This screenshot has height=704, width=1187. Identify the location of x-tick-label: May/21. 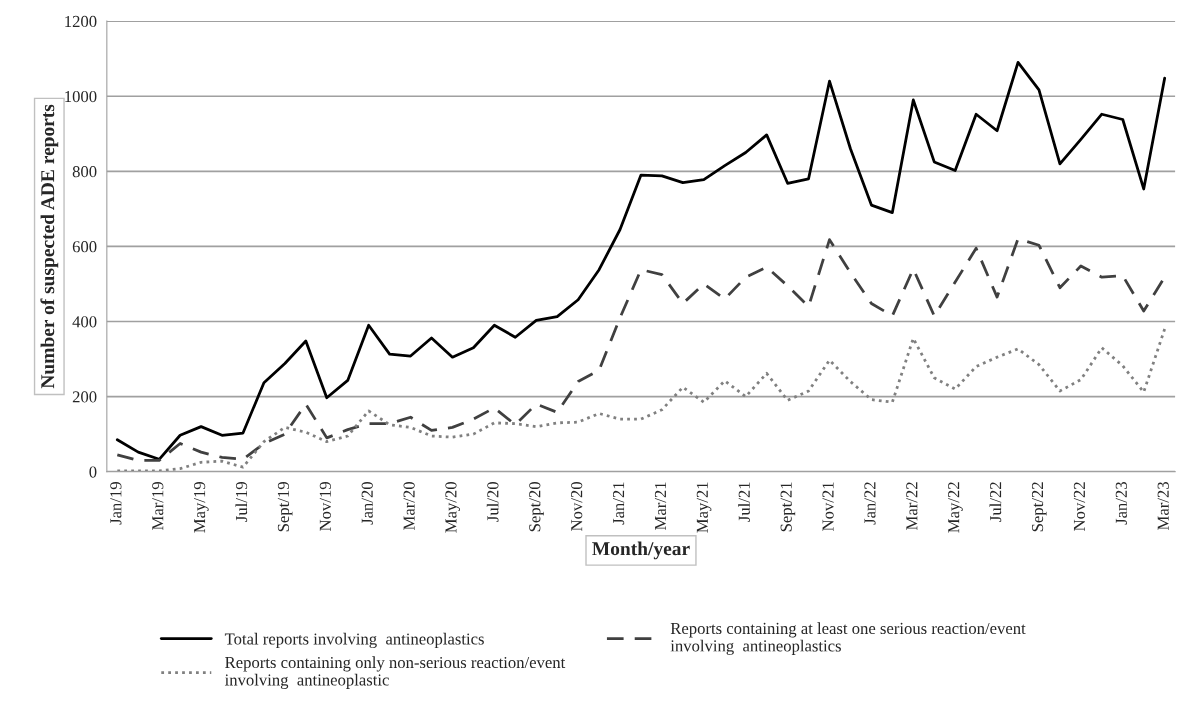
(704, 507).